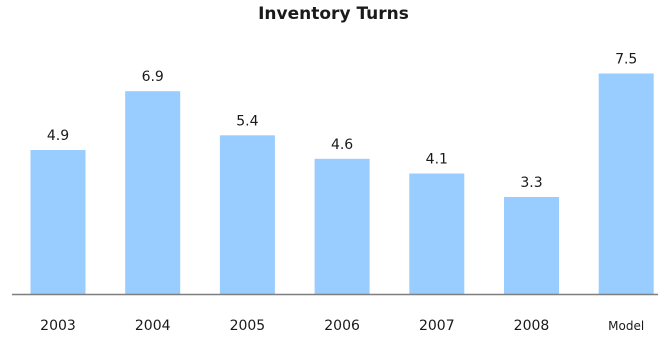 Image resolution: width=667 pixels, height=363 pixels. I want to click on x-tick-label-2003: 2003, so click(58, 326).